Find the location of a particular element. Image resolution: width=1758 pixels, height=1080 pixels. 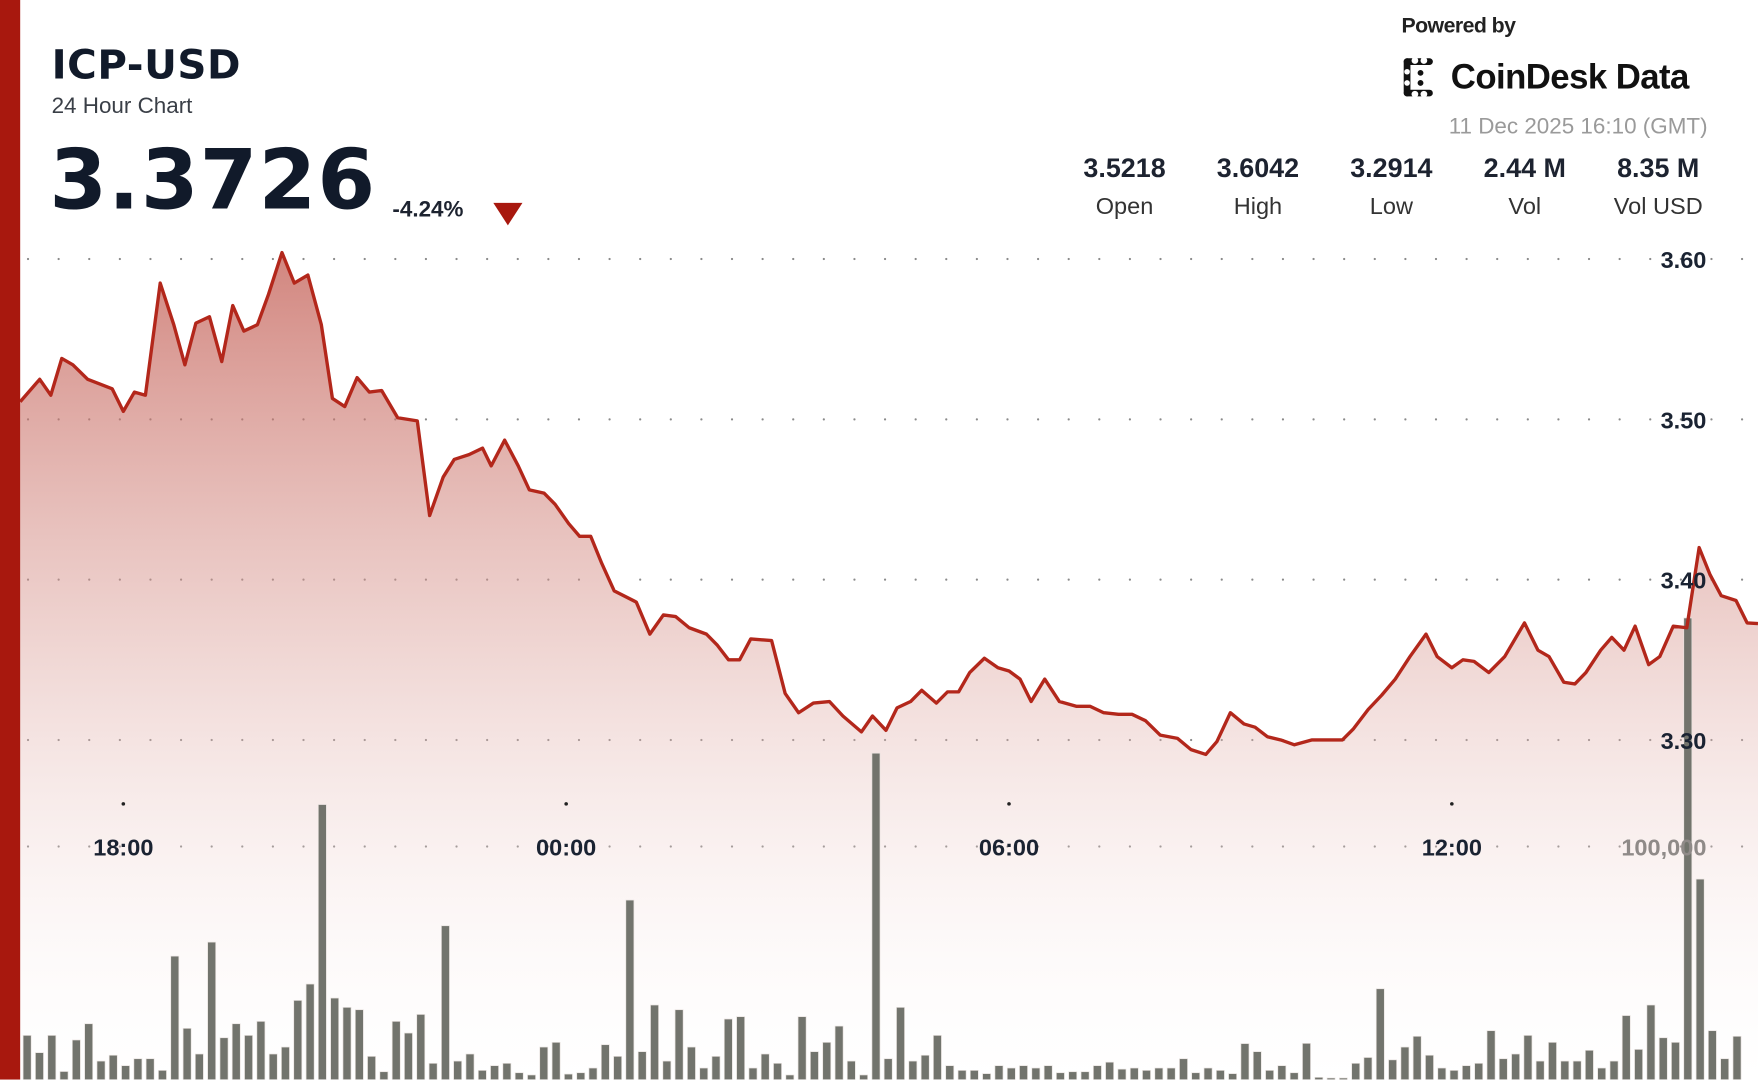

down-arrow-icon is located at coordinates (508, 214).